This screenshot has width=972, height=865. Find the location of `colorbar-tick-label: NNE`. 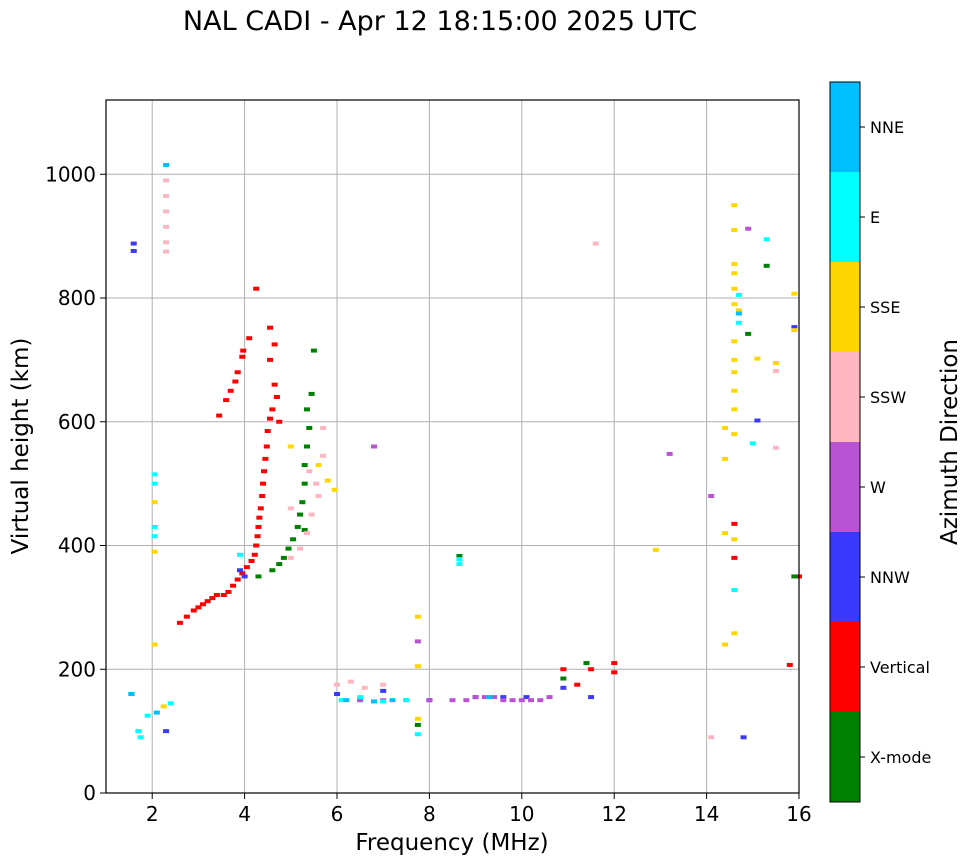

colorbar-tick-label: NNE is located at coordinates (887, 127).